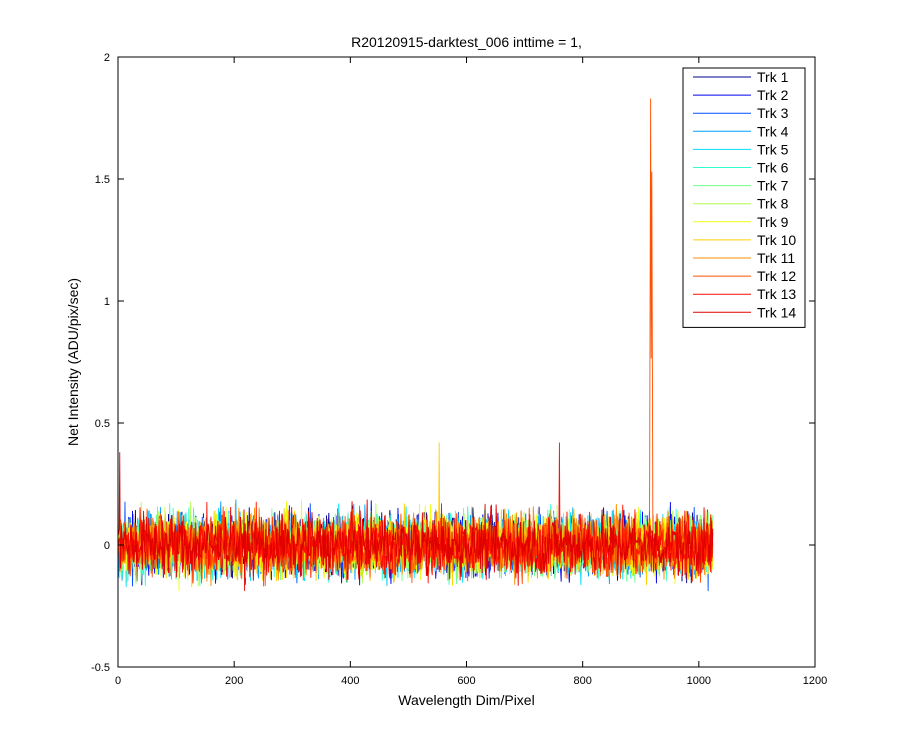 The image size is (900, 750). What do you see at coordinates (776, 276) in the screenshot?
I see `legend-entry: Trk 12` at bounding box center [776, 276].